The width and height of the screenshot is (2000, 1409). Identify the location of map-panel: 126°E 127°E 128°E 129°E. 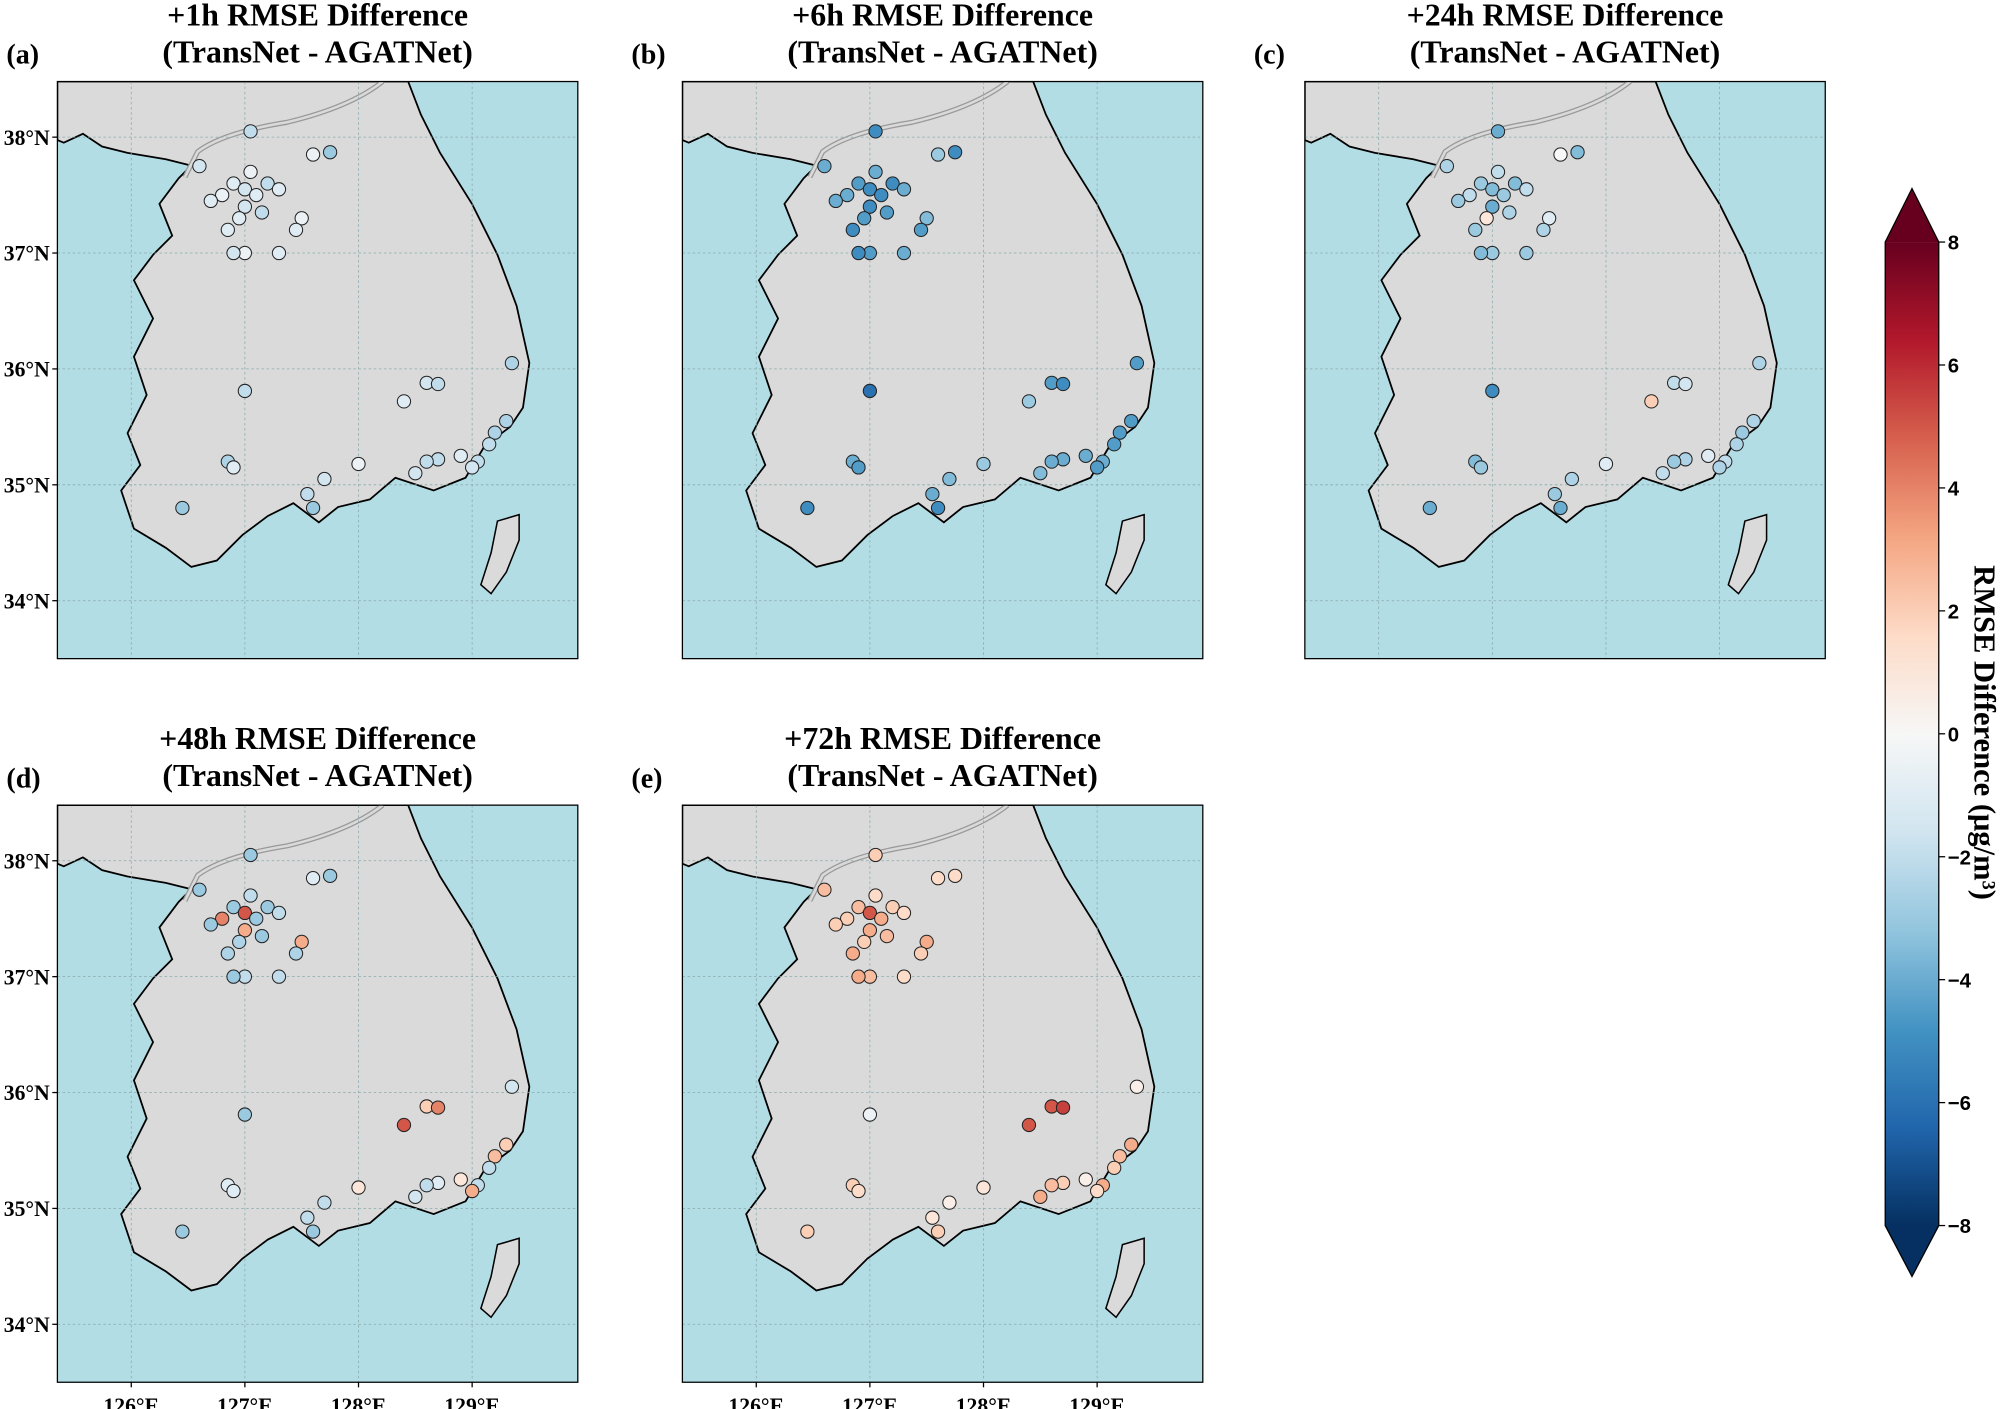
(942, 1106).